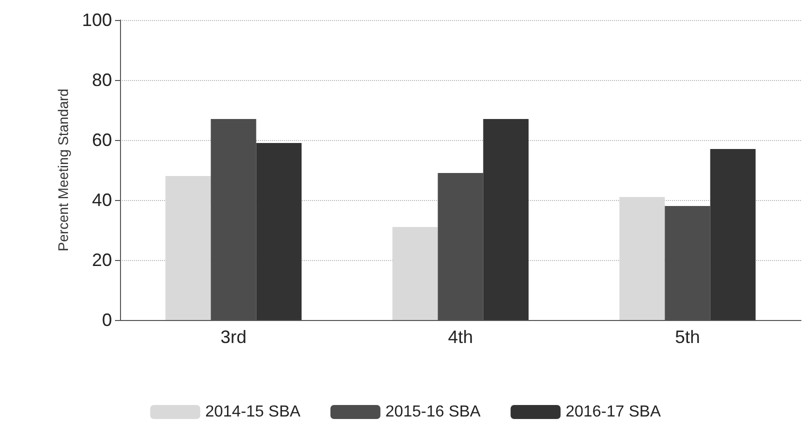 This screenshot has width=811, height=433. What do you see at coordinates (102, 260) in the screenshot?
I see `y-tick-label: 20` at bounding box center [102, 260].